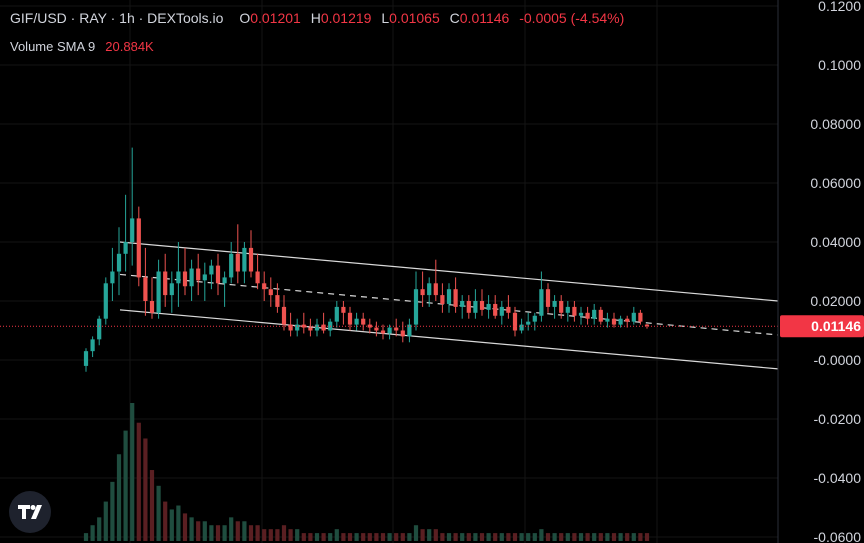  Describe the element at coordinates (30, 512) in the screenshot. I see `tradingview-logo-icon` at that location.